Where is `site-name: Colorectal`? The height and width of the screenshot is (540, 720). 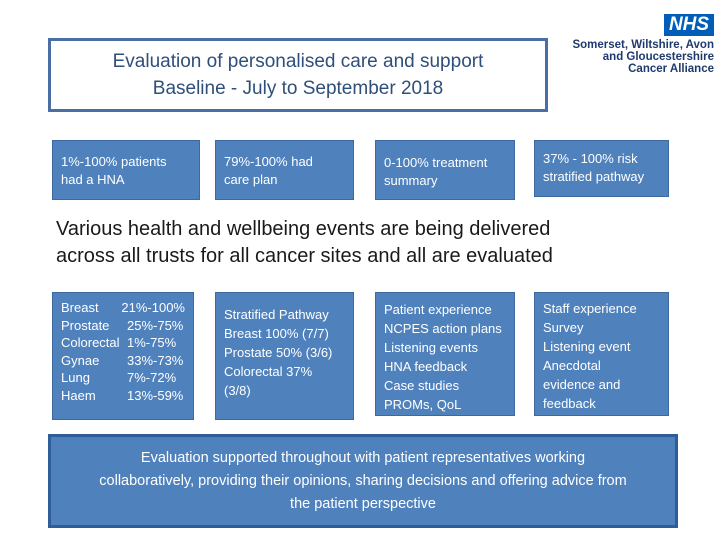 site-name: Colorectal is located at coordinates (90, 342).